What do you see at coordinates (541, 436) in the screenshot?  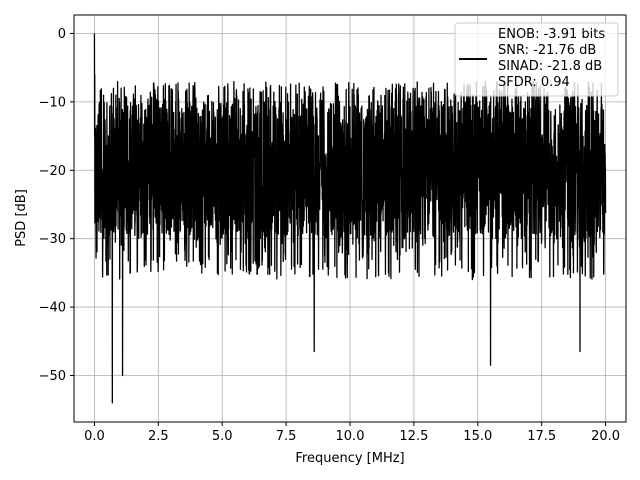 I see `x-tick-label: 17.5` at bounding box center [541, 436].